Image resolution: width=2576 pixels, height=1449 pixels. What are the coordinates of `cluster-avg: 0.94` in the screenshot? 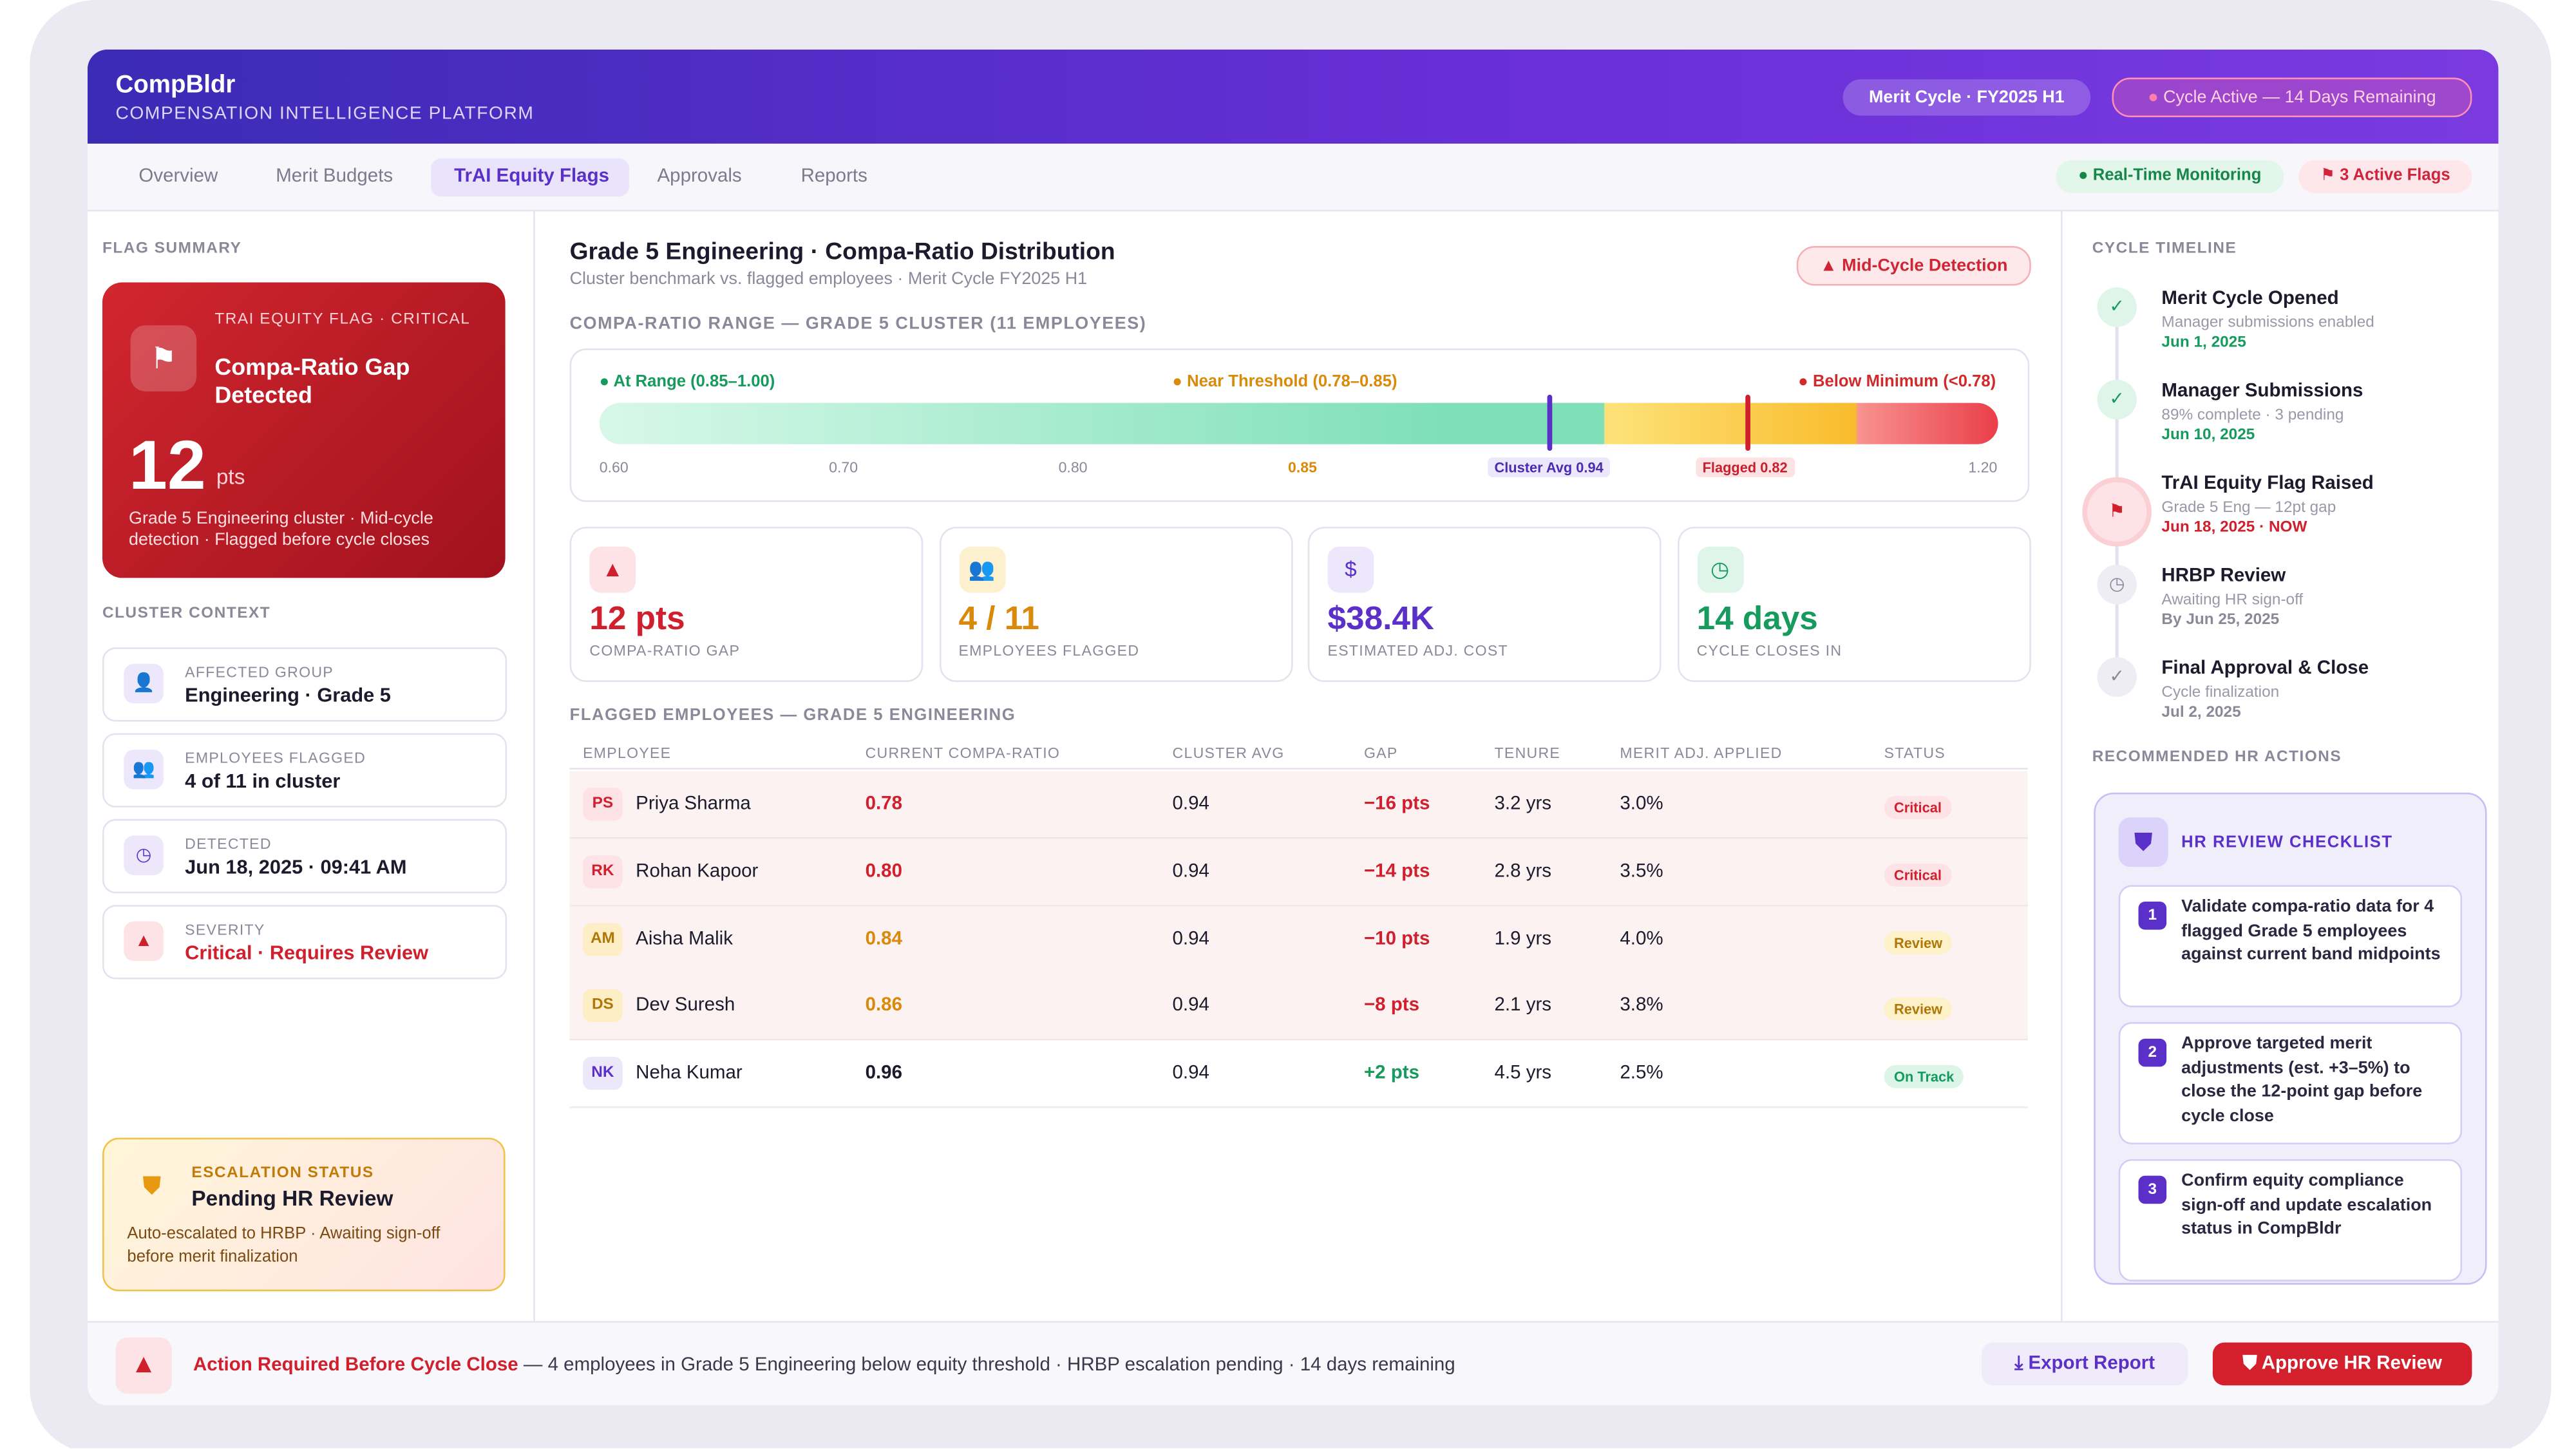 It's located at (1190, 805).